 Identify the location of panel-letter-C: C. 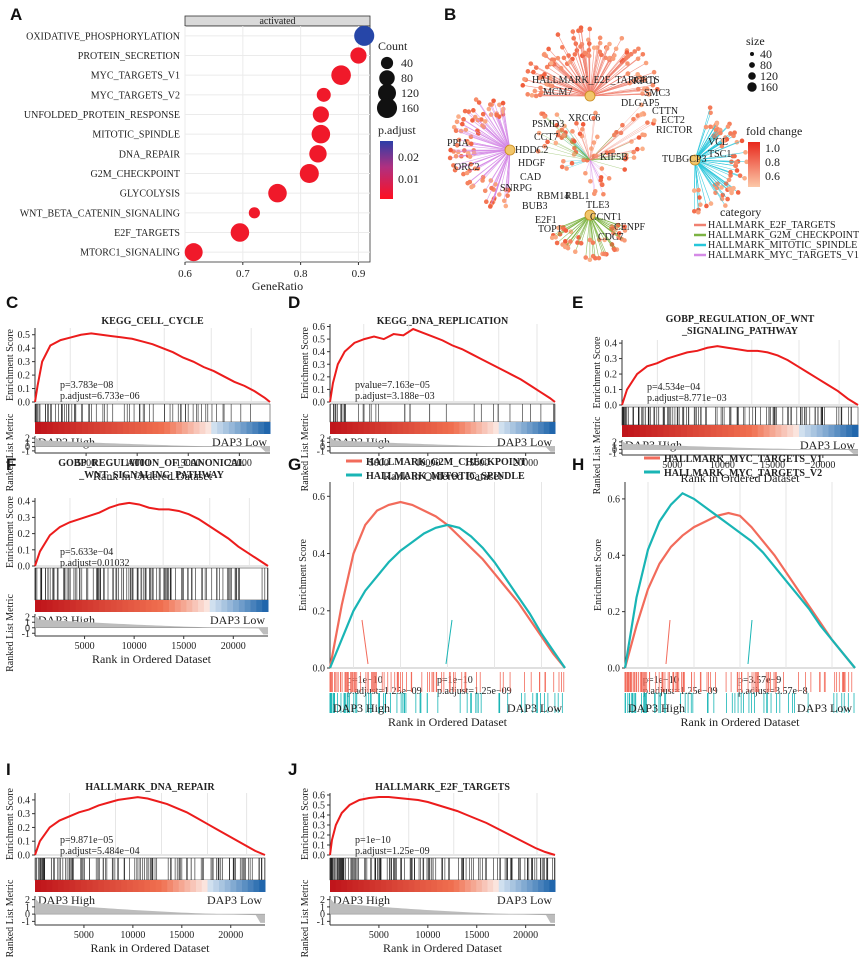
(12, 302).